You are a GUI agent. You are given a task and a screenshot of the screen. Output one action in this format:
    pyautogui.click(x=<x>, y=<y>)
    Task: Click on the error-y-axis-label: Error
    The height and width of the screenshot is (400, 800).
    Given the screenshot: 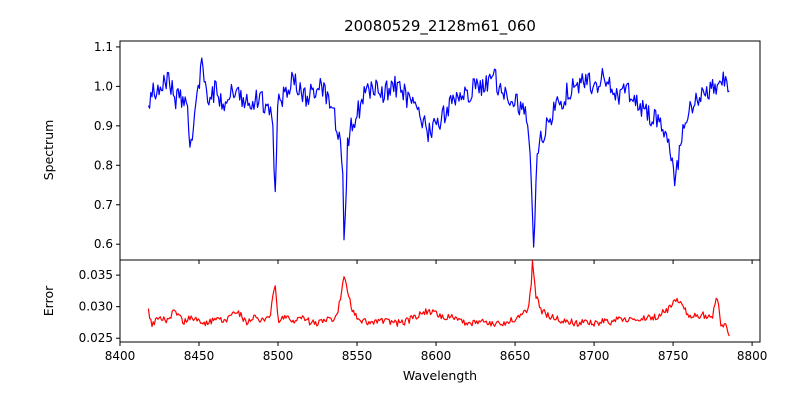 What is the action you would take?
    pyautogui.click(x=48, y=300)
    